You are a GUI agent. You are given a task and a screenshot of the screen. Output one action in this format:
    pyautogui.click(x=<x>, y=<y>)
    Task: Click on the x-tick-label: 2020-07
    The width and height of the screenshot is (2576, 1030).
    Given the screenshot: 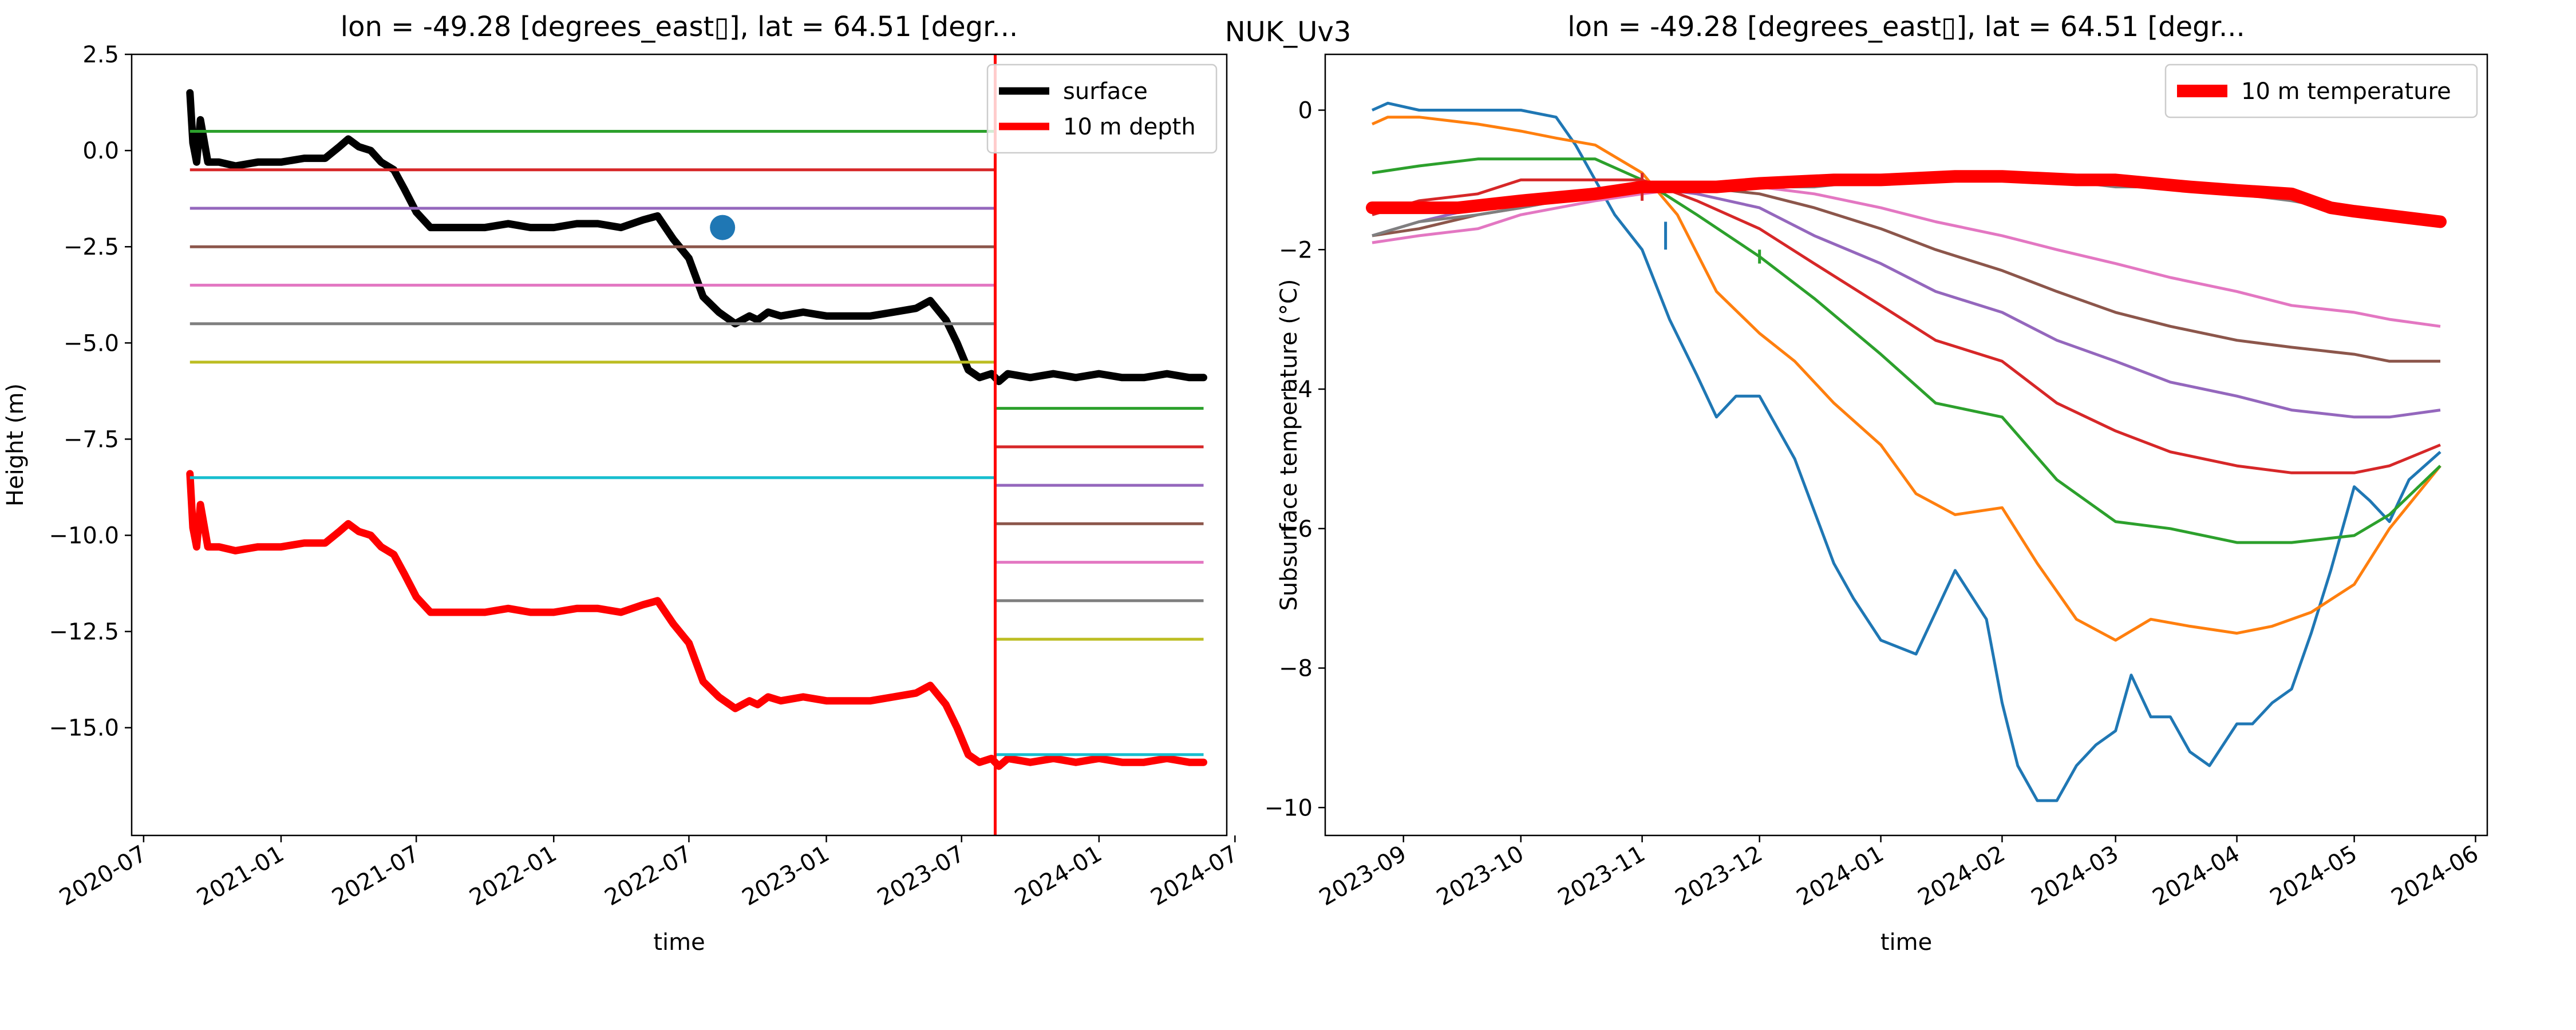 What is the action you would take?
    pyautogui.click(x=103, y=876)
    